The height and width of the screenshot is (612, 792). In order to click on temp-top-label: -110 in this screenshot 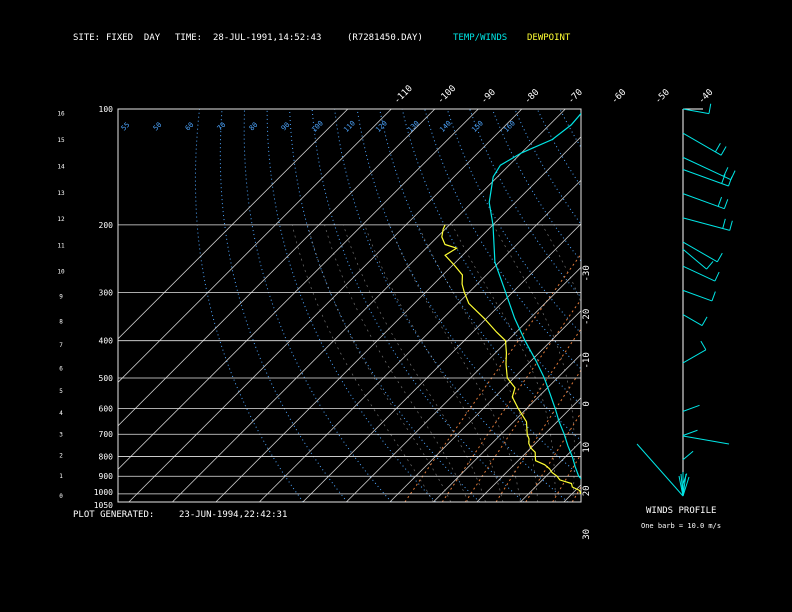, I will do `click(403, 95)`.